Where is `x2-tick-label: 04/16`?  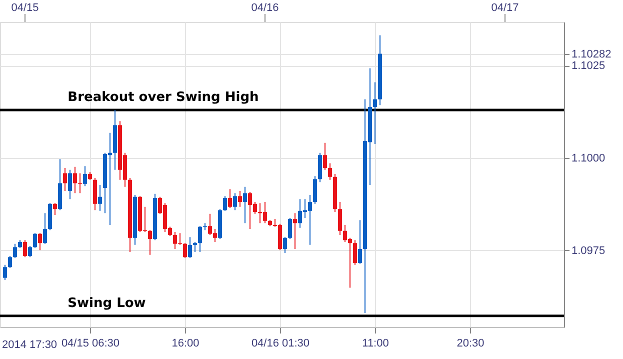 x2-tick-label: 04/16 is located at coordinates (265, 8).